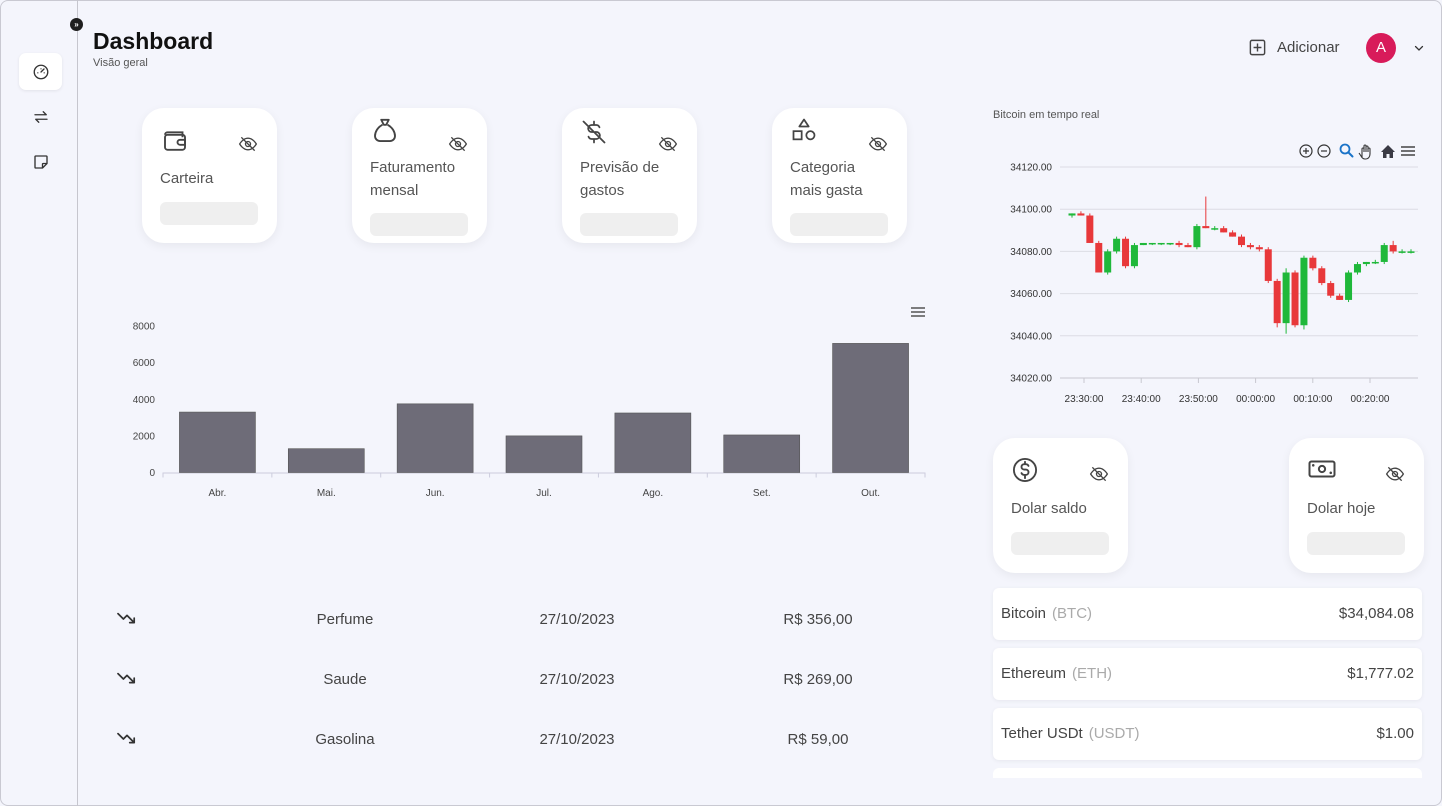  Describe the element at coordinates (818, 679) in the screenshot. I see `transaction-amount: R$ 269,00` at that location.